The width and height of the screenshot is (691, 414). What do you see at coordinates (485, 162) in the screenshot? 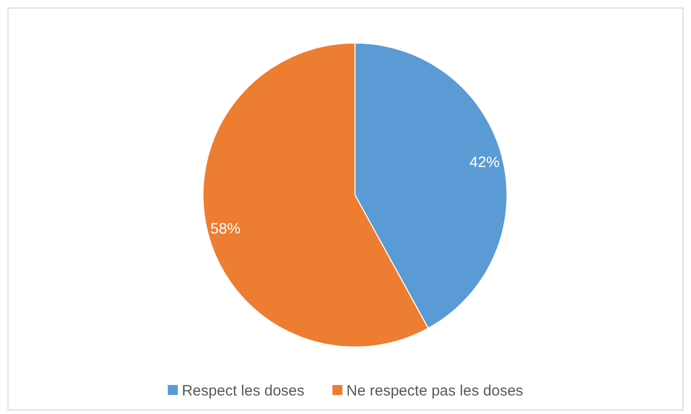
I see `data-label: 42%` at bounding box center [485, 162].